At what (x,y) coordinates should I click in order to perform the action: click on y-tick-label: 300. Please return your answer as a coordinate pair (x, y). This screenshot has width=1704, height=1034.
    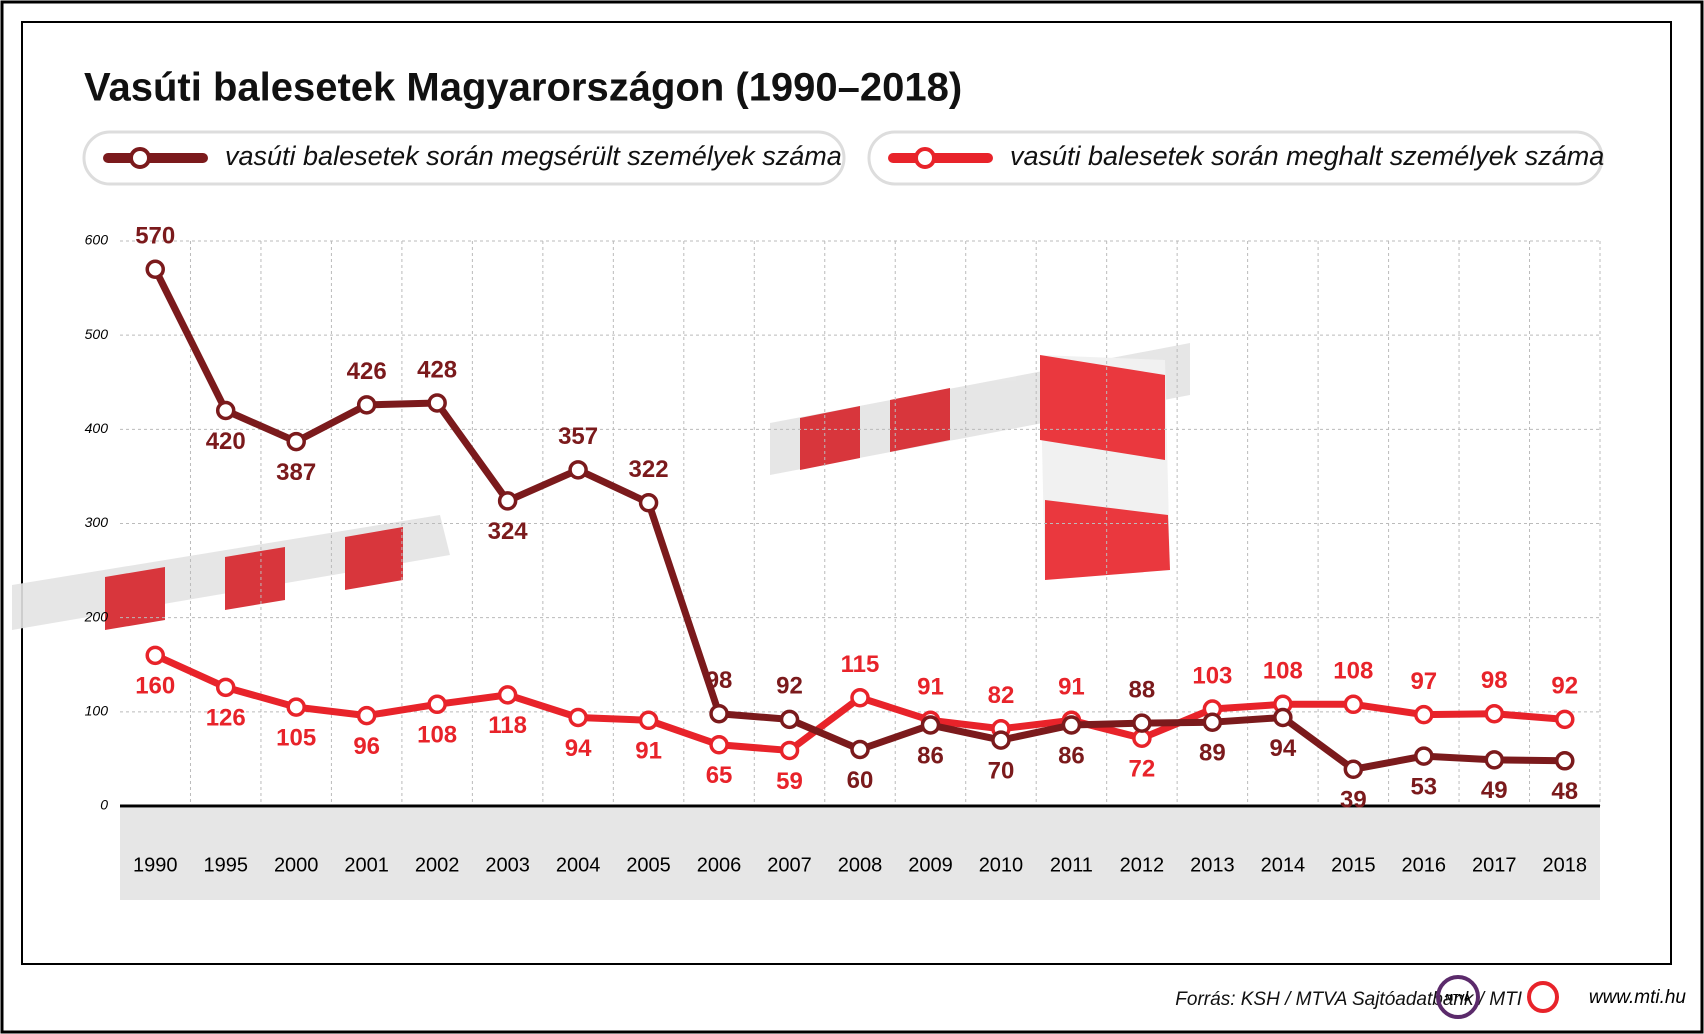
    Looking at the image, I should click on (97, 522).